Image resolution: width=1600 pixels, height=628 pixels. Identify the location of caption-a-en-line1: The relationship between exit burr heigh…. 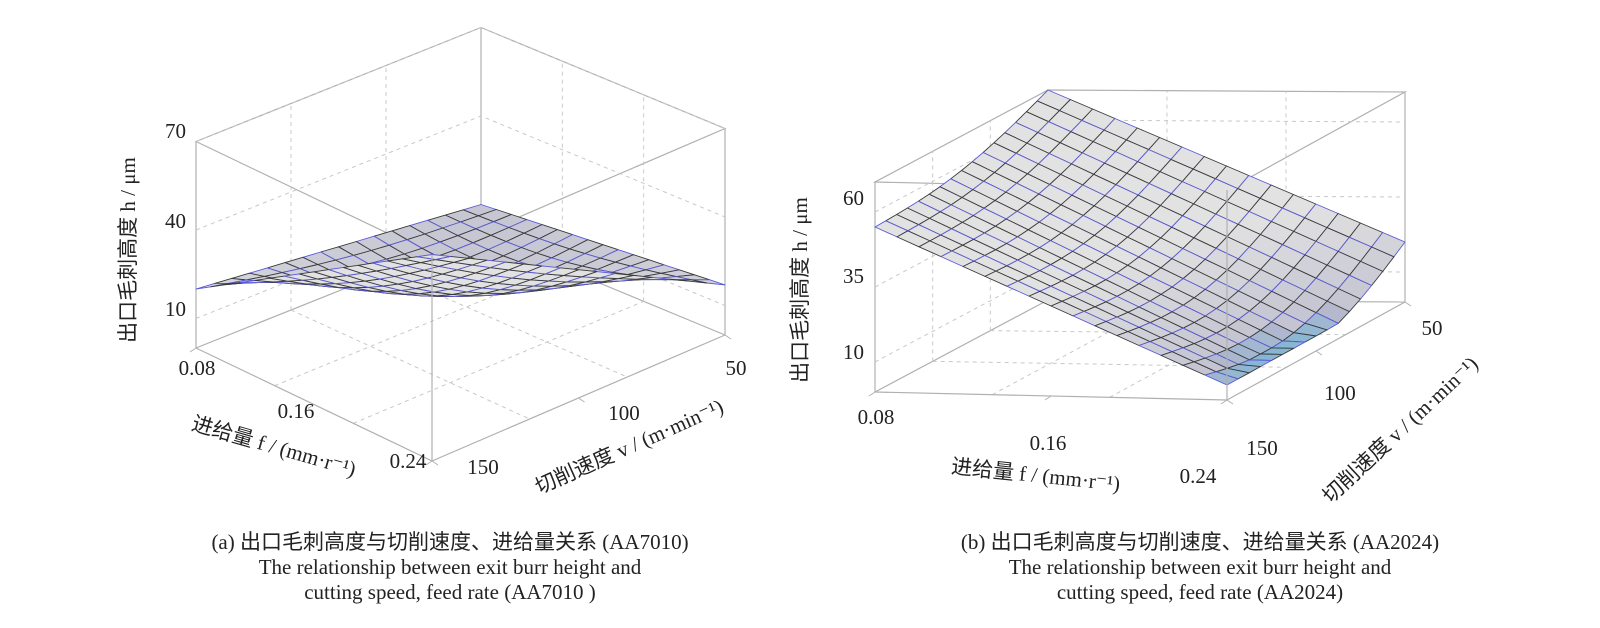
(450, 567).